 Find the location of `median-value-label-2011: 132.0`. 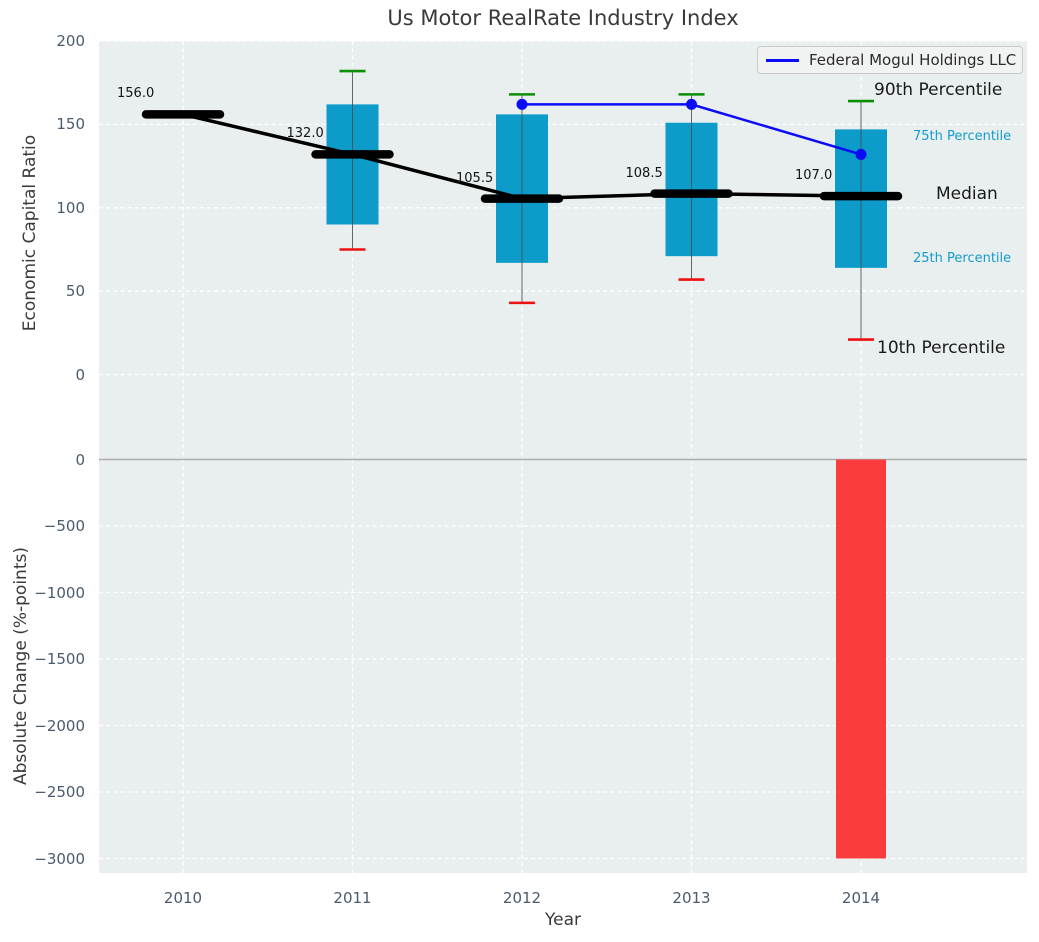

median-value-label-2011: 132.0 is located at coordinates (305, 134).